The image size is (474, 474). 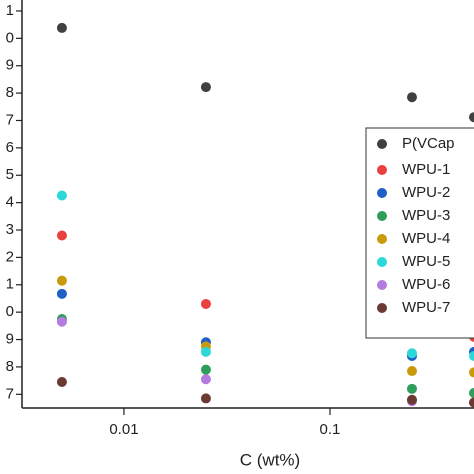 I want to click on legend-box, so click(x=419, y=233).